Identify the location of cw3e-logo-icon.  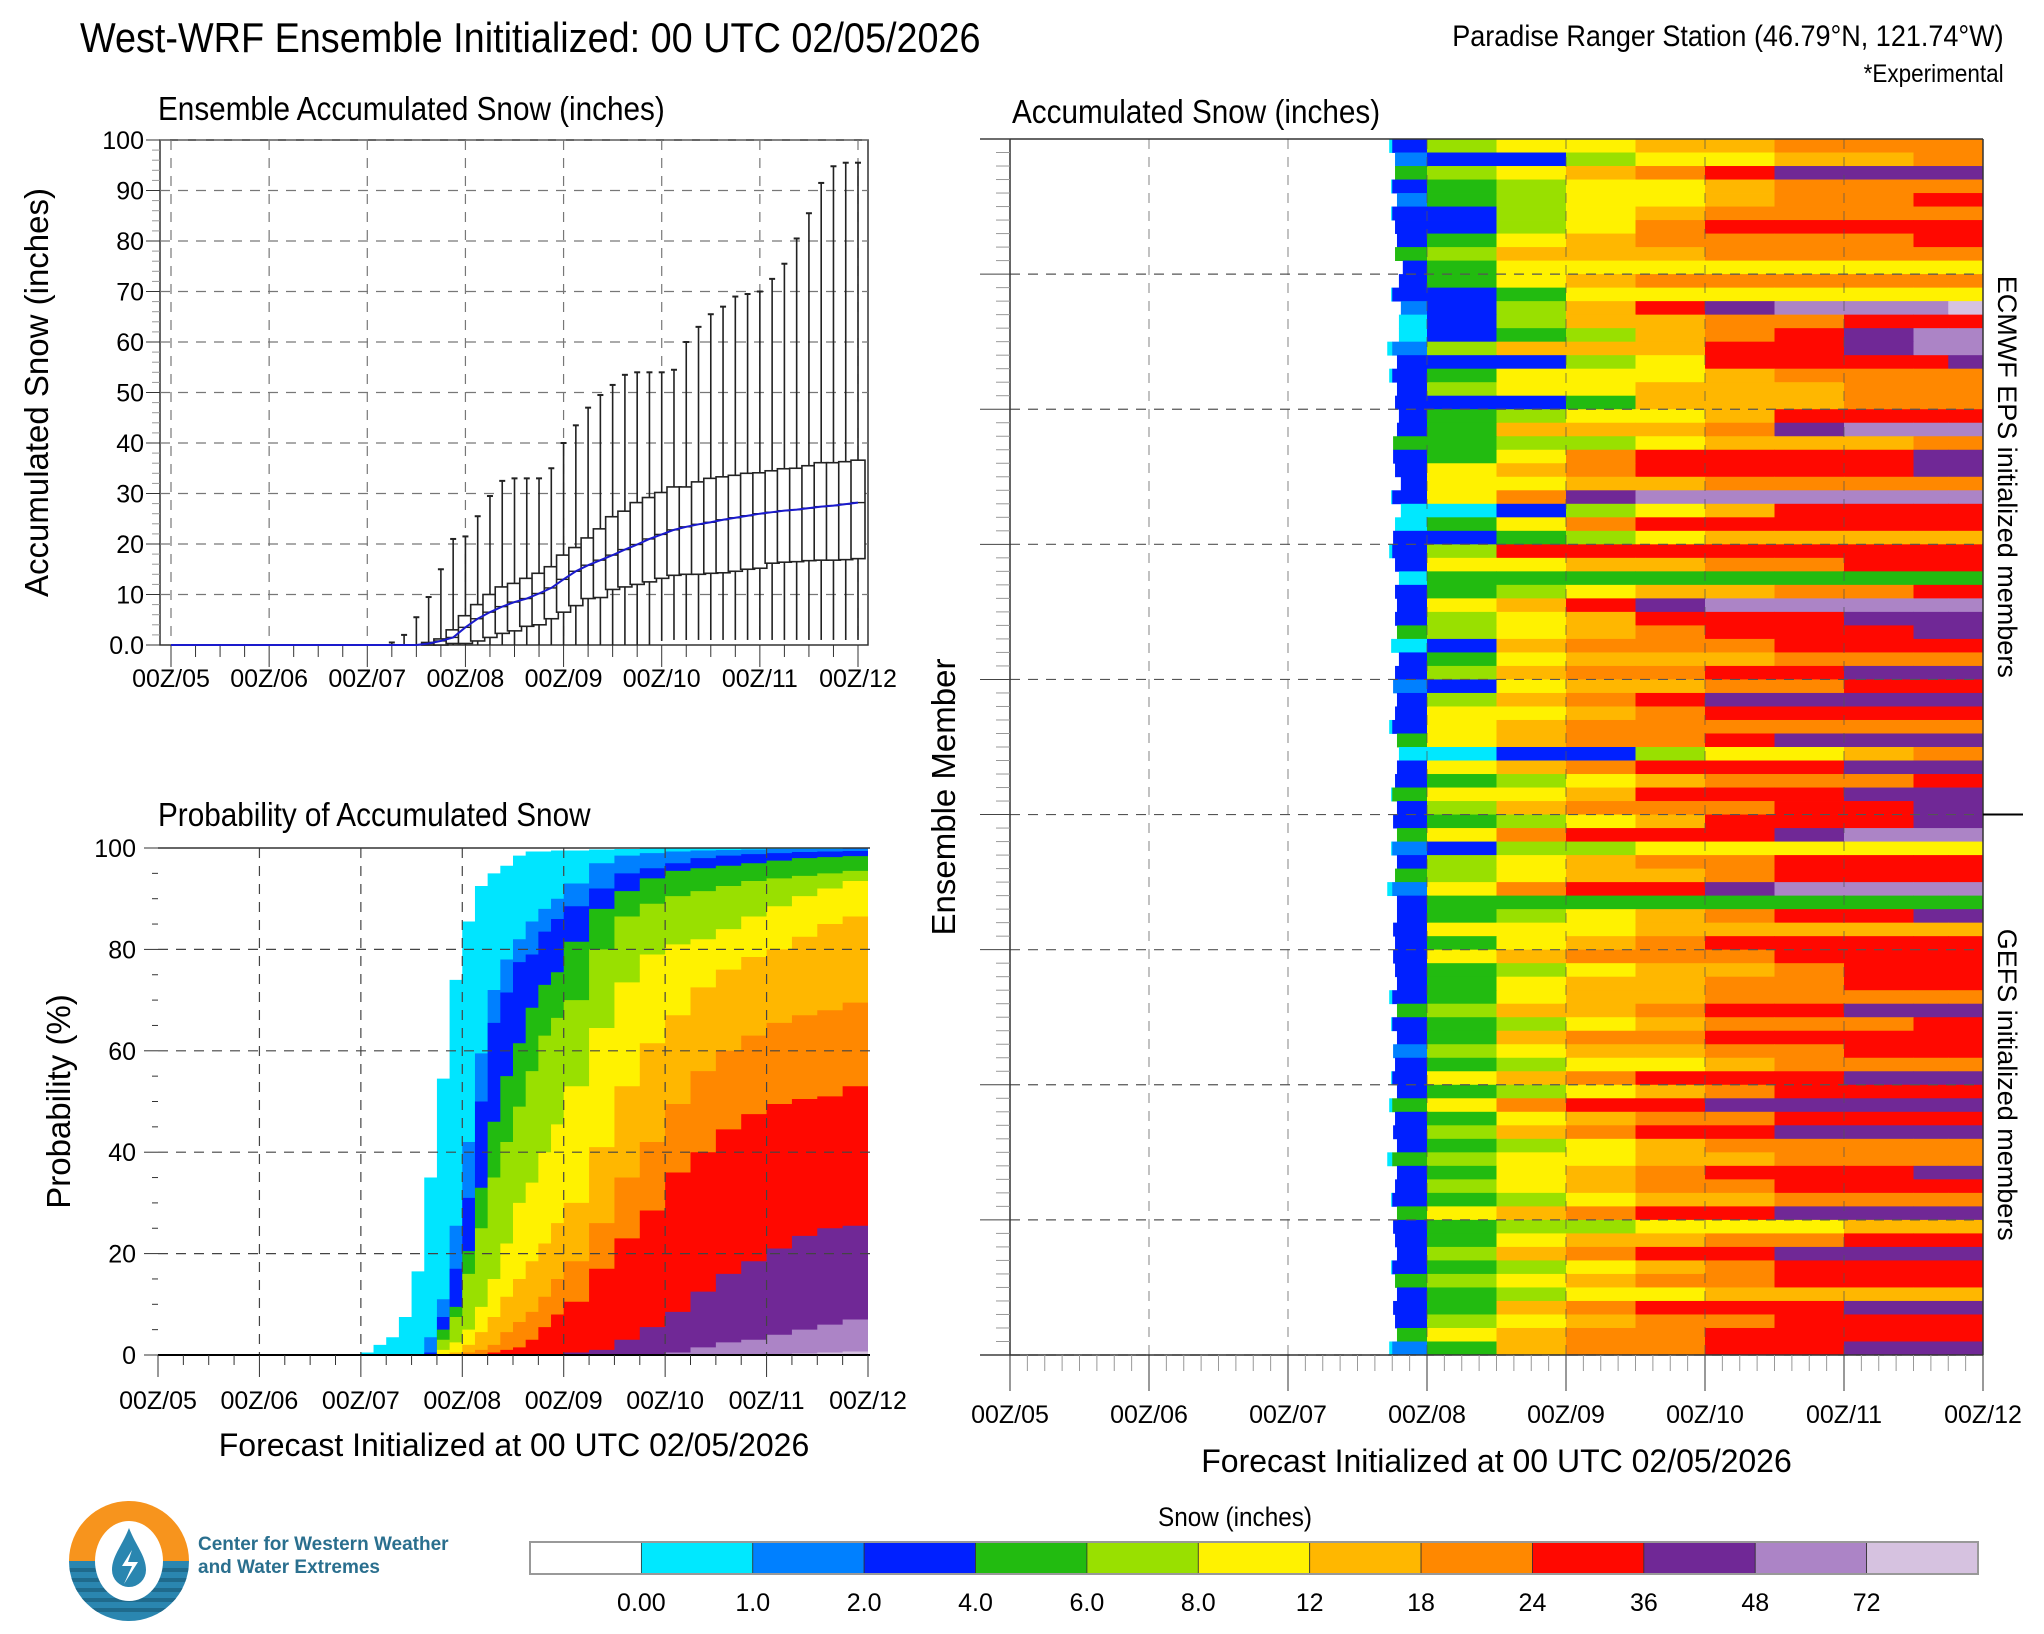
(129, 1561).